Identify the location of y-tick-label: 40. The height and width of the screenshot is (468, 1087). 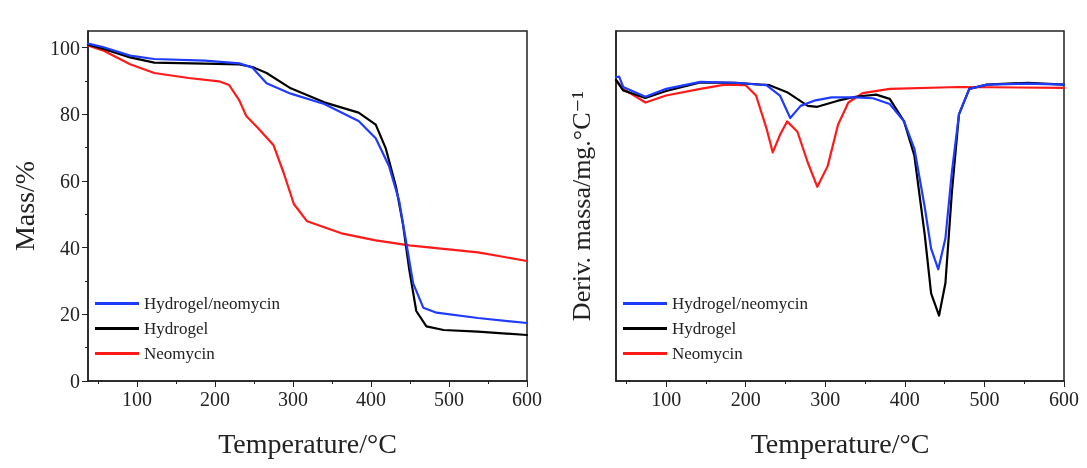
(70, 247).